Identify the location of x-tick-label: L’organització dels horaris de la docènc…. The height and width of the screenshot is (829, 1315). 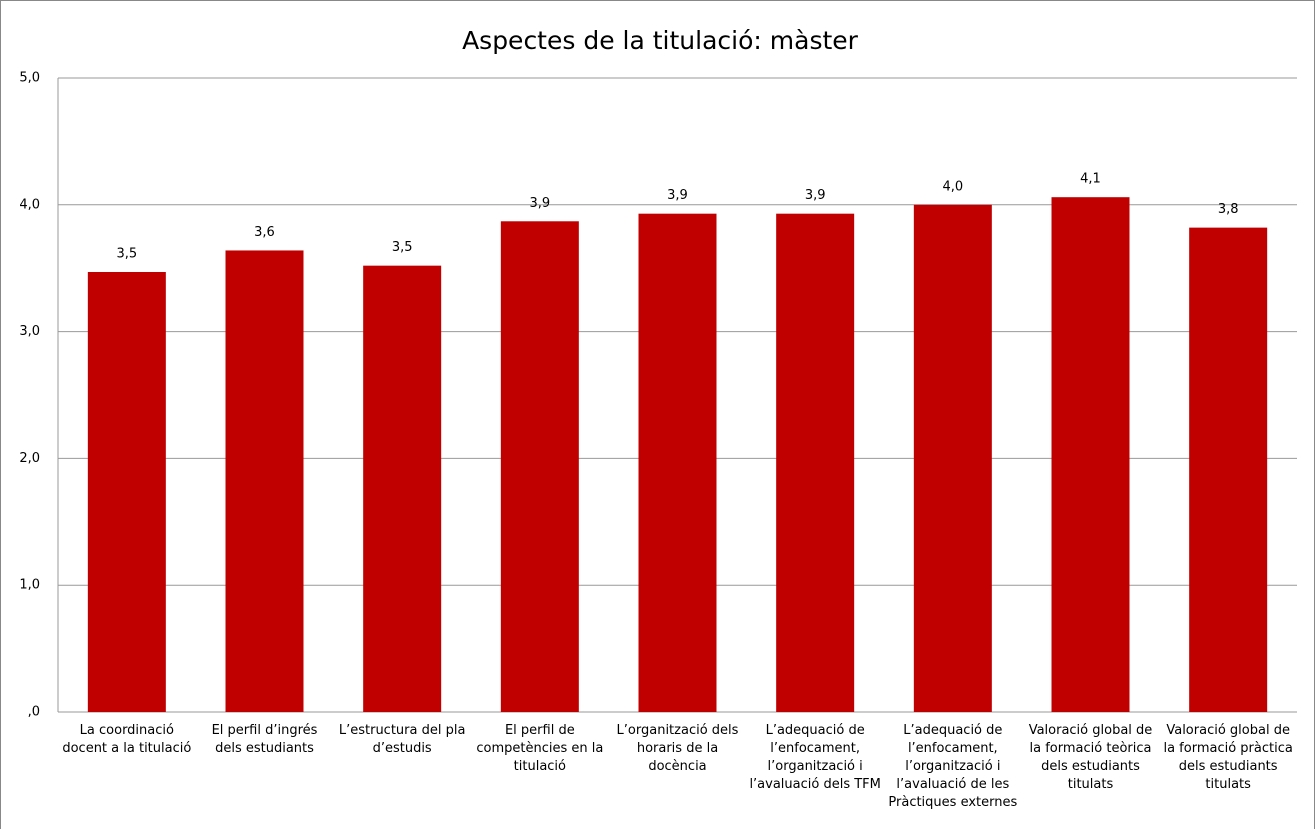
(677, 748).